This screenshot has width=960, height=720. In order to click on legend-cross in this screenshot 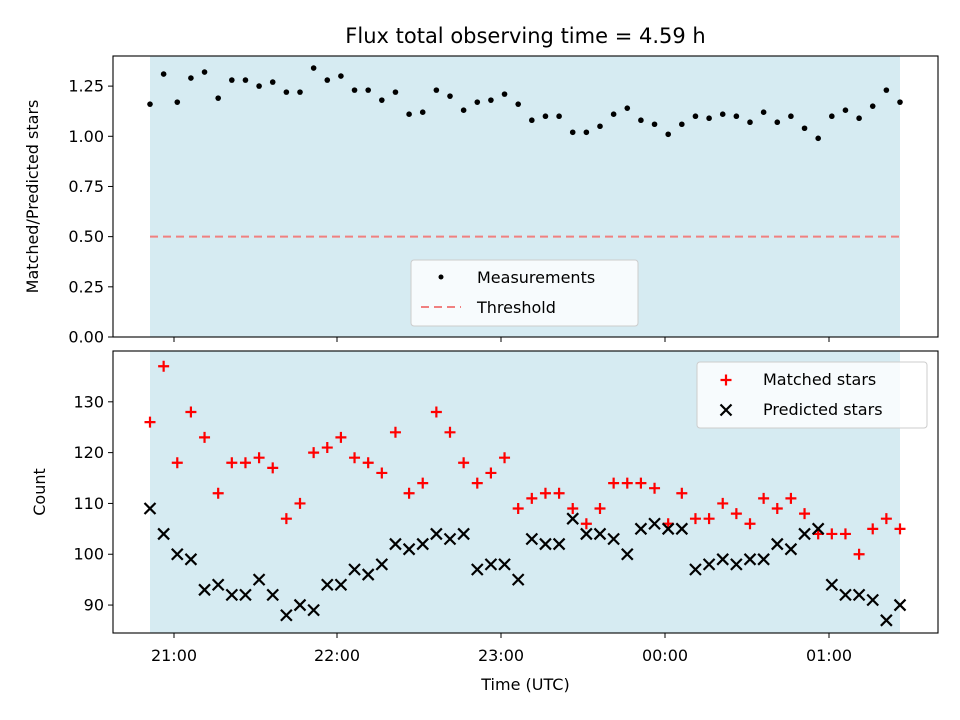, I will do `click(726, 410)`.